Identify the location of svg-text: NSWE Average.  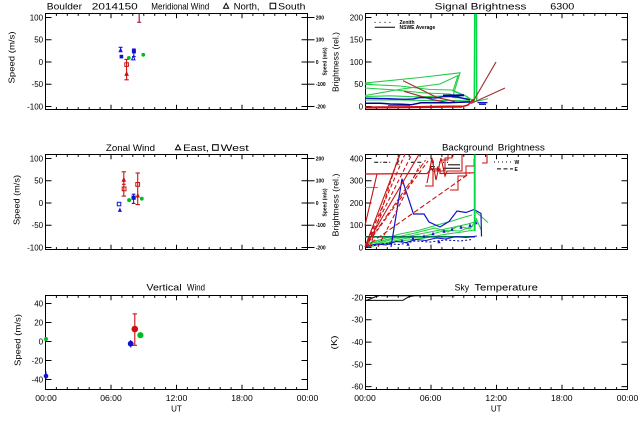
(418, 28).